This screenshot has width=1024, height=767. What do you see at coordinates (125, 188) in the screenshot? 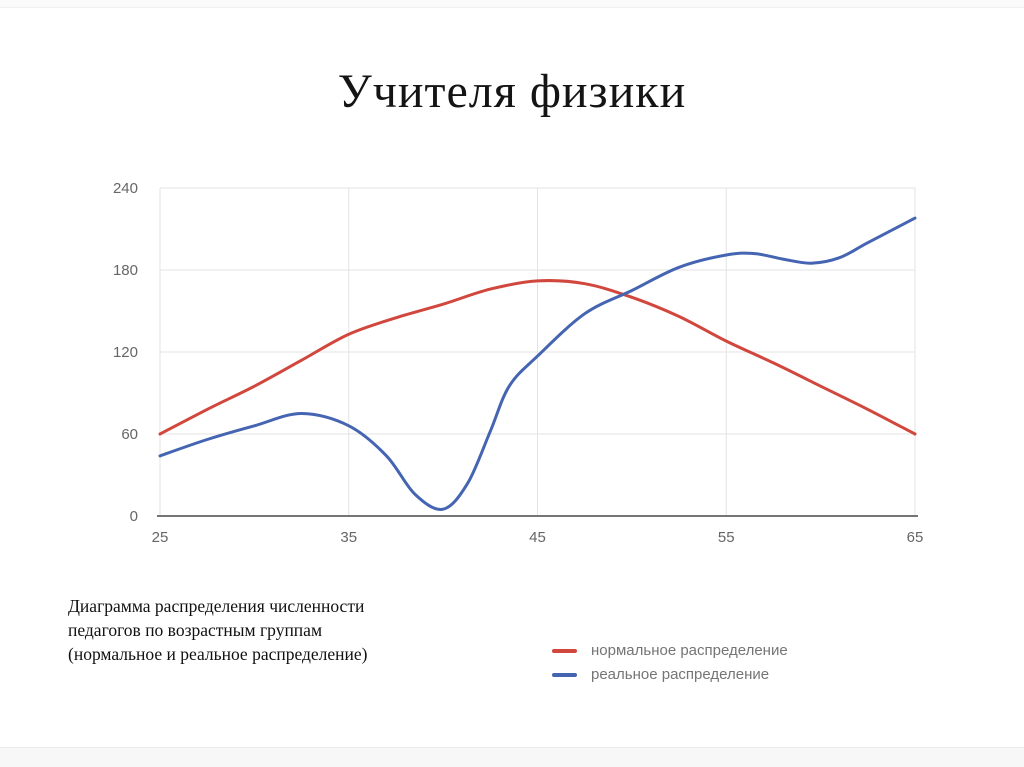
I see `y-tick-label: 240` at bounding box center [125, 188].